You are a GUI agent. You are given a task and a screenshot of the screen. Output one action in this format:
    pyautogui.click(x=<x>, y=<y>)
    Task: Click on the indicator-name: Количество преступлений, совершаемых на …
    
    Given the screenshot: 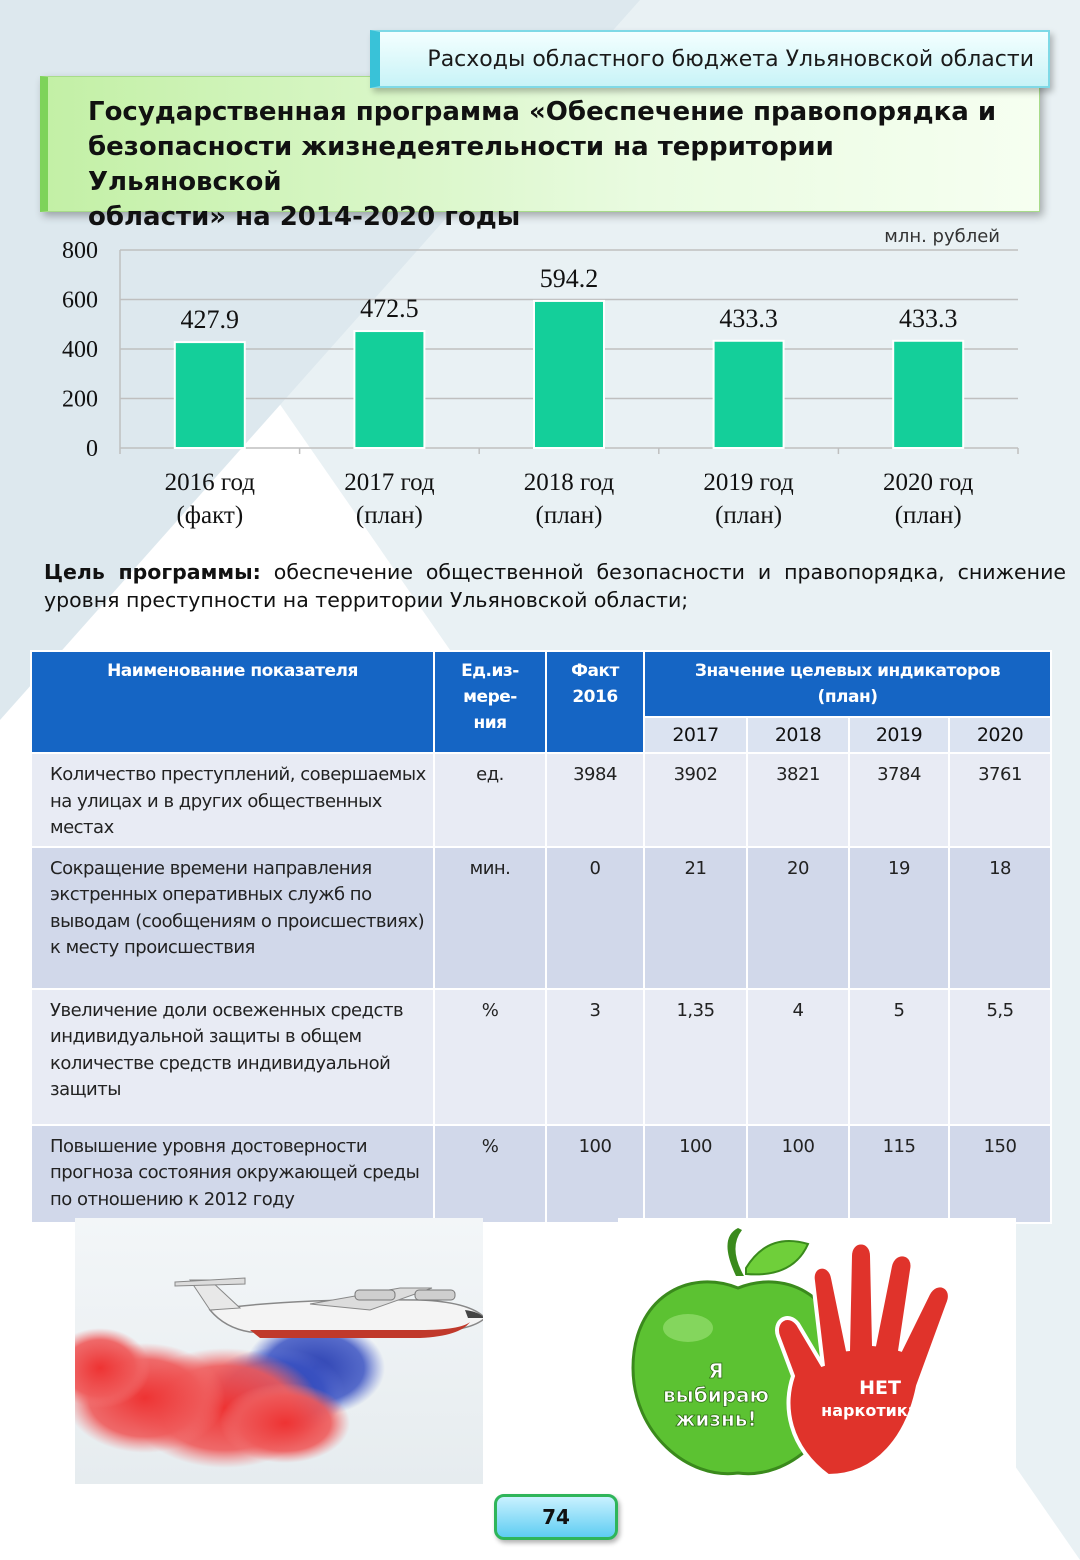 What is the action you would take?
    pyautogui.click(x=232, y=800)
    